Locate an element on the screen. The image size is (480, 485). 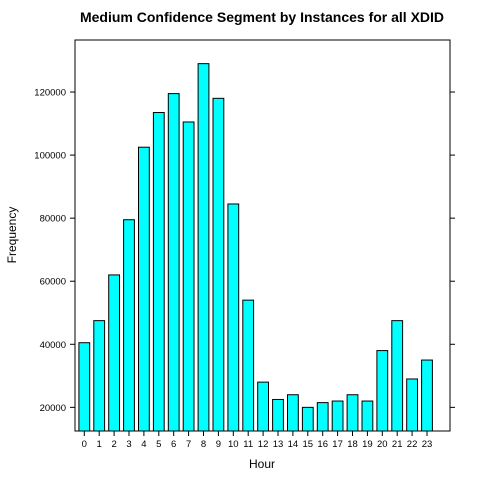
y-tick-label: 40000 is located at coordinates (53, 345).